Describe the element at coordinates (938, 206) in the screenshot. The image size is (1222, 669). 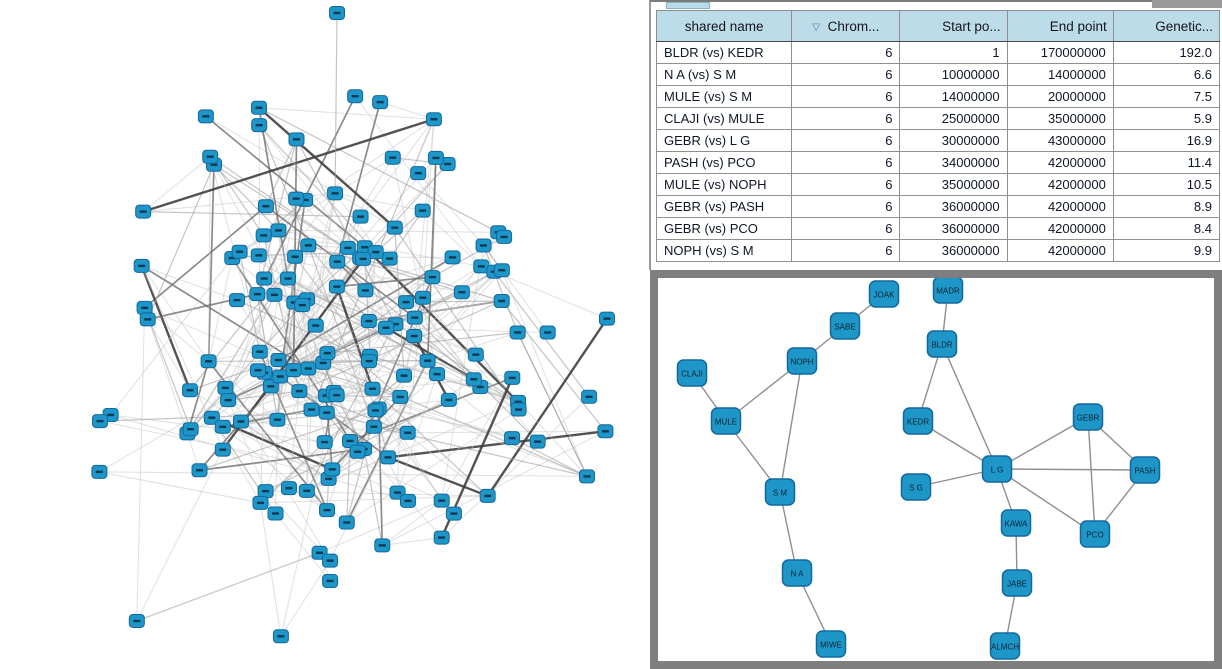
I see `table-row: GEBR (vs) PASH 6 36000000 42000000 8.9` at that location.